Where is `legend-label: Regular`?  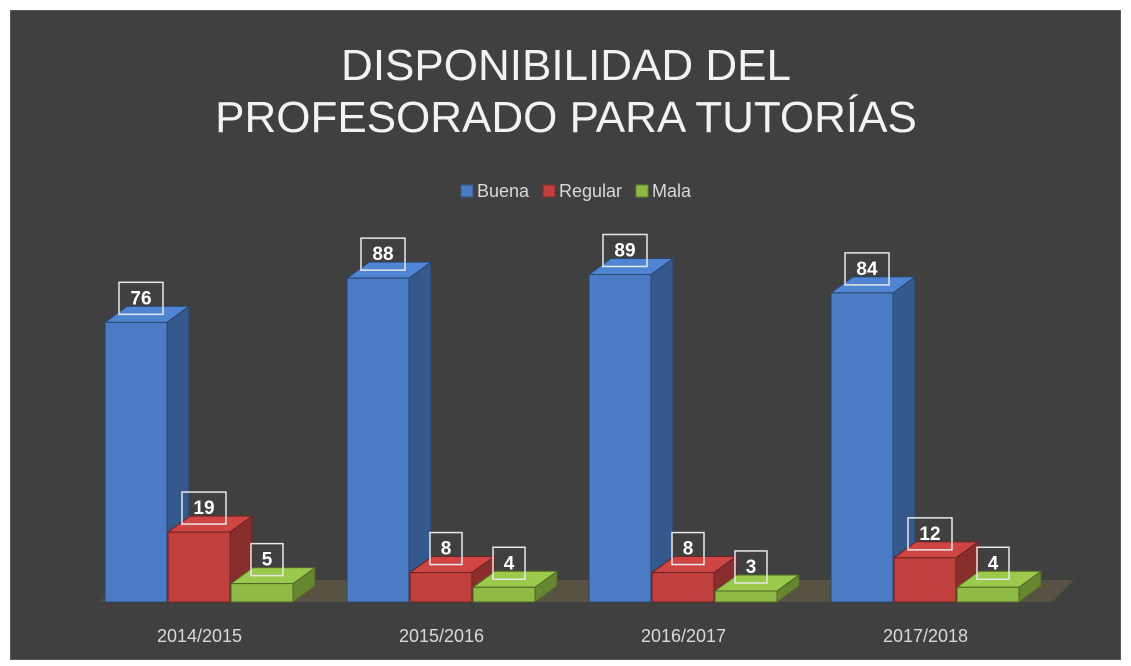
legend-label: Regular is located at coordinates (590, 191).